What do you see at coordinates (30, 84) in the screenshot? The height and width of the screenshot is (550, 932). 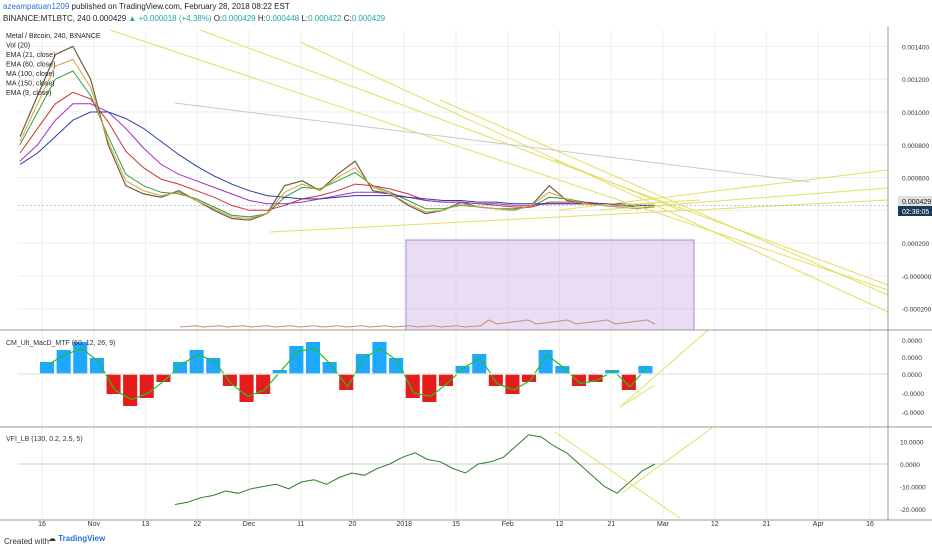 I see `legend-entry: MA (150, close)` at bounding box center [30, 84].